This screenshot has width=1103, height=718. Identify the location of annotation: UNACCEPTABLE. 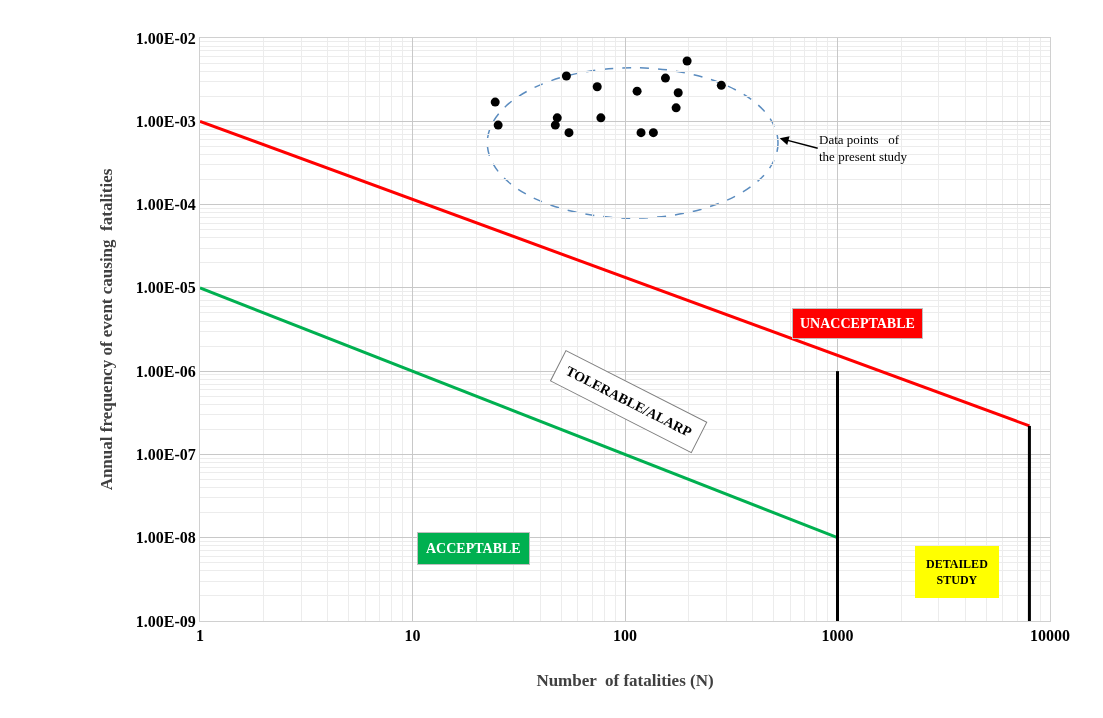
(857, 323).